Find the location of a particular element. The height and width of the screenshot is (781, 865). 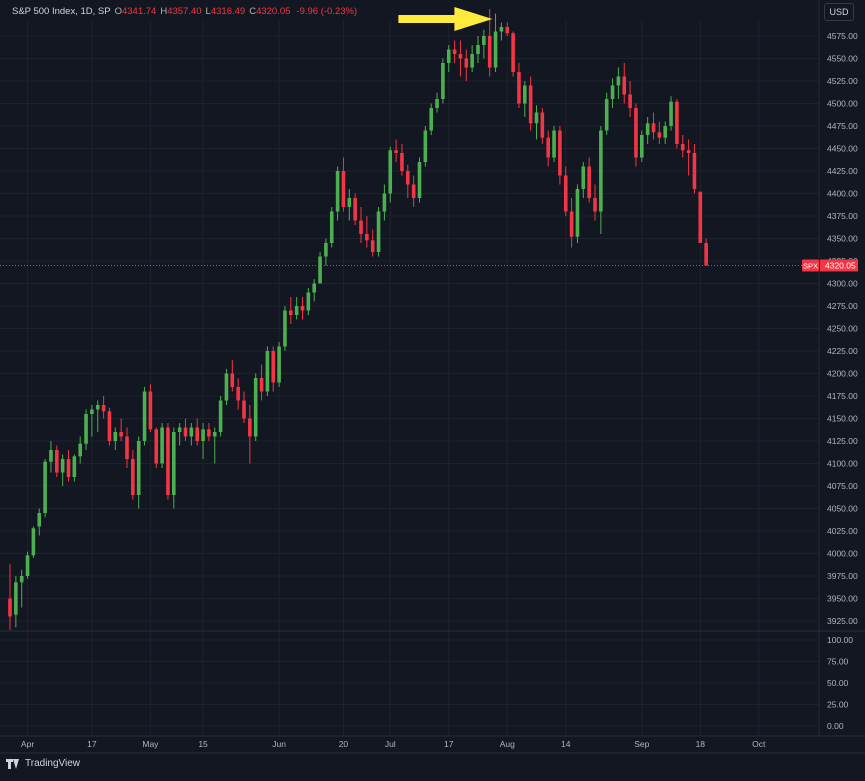

tradingview-logo: TradingView is located at coordinates (43, 763).